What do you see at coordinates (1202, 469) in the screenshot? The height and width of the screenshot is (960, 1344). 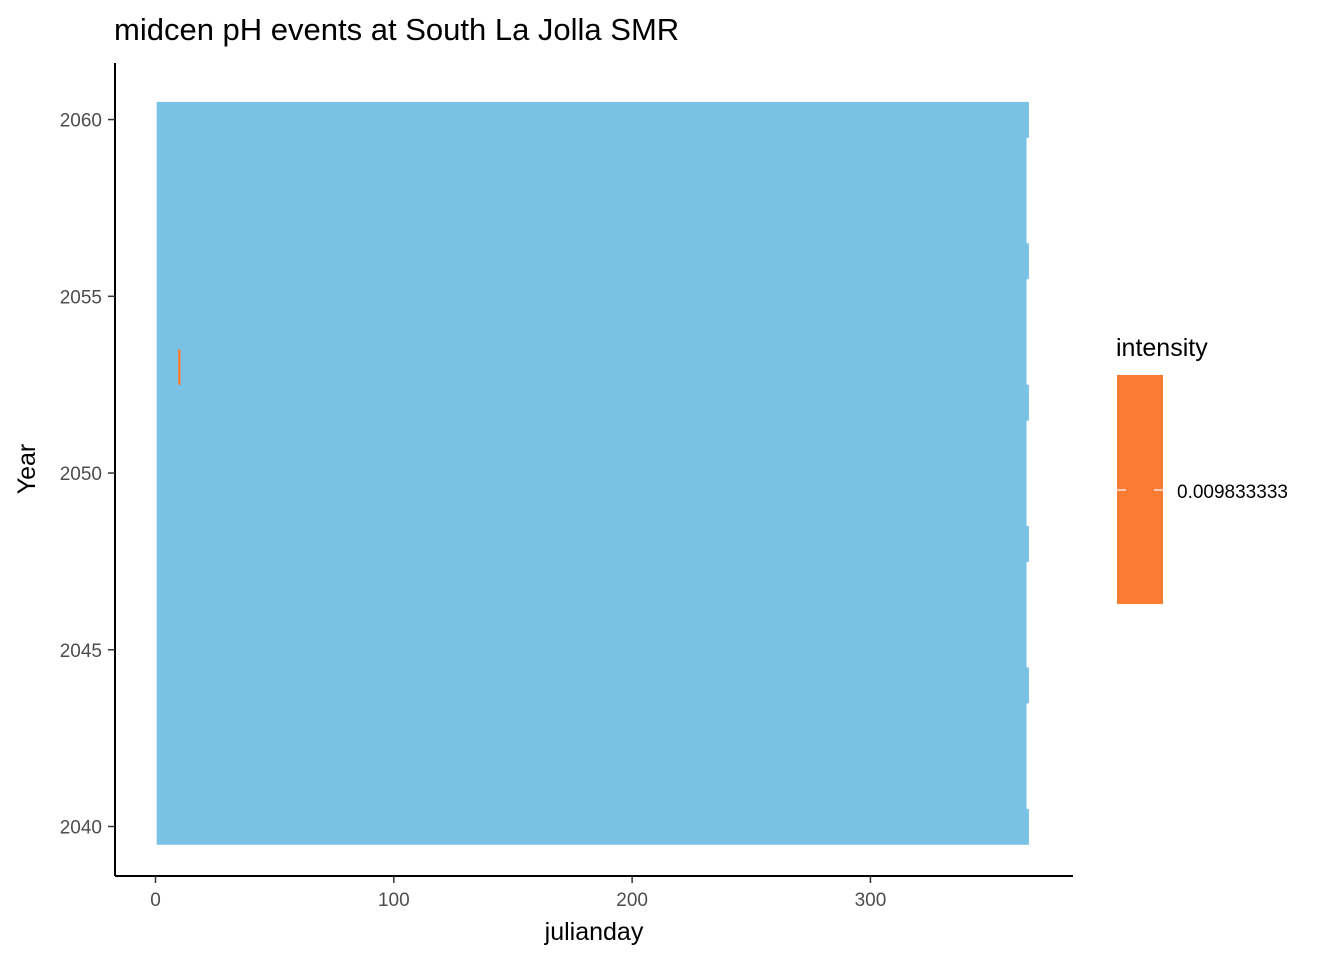 I see `legend: intensity 0.009833333` at bounding box center [1202, 469].